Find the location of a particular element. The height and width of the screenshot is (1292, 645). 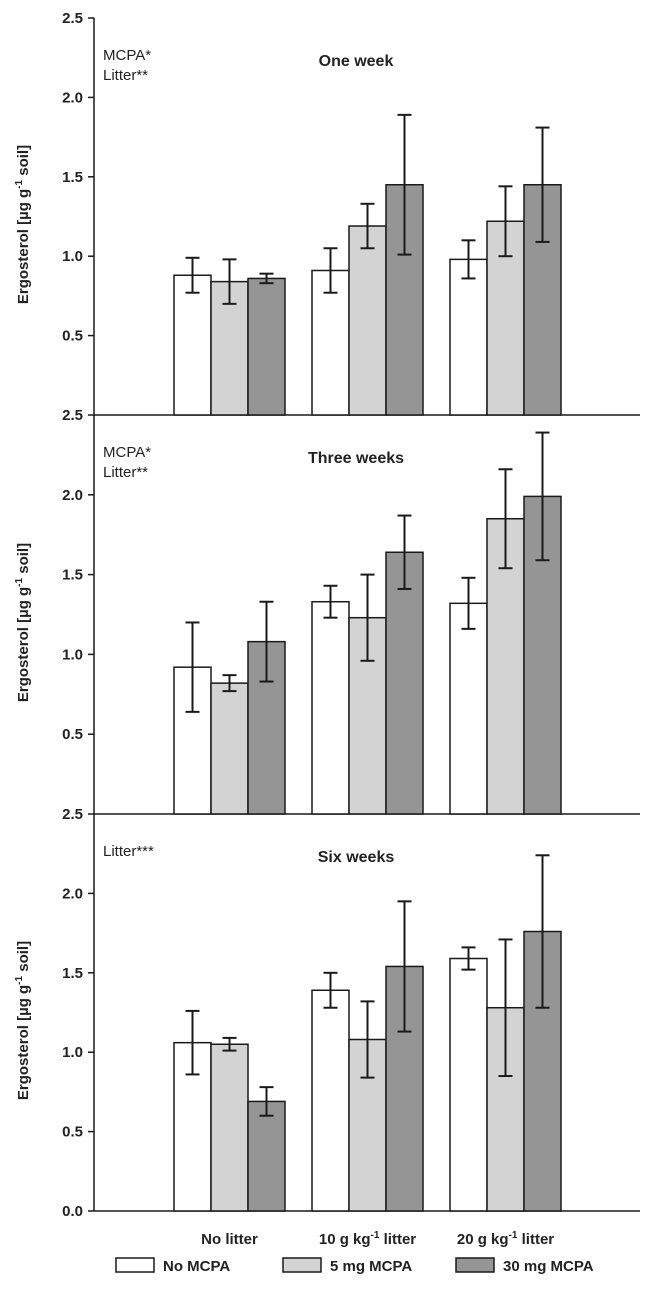

category-label: 20 g kg-1 litter is located at coordinates (505, 1239).